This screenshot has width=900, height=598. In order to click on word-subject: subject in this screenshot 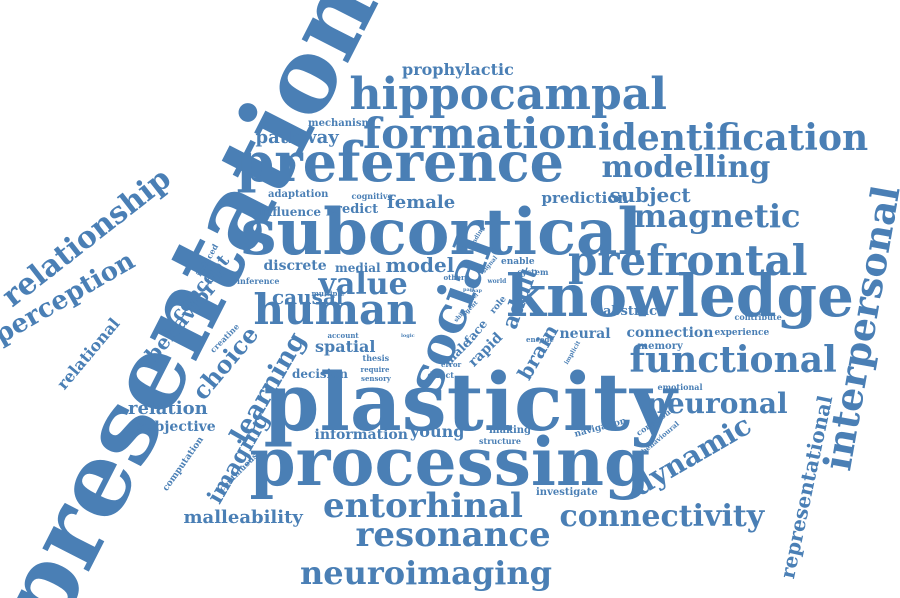, I will do `click(650, 195)`.